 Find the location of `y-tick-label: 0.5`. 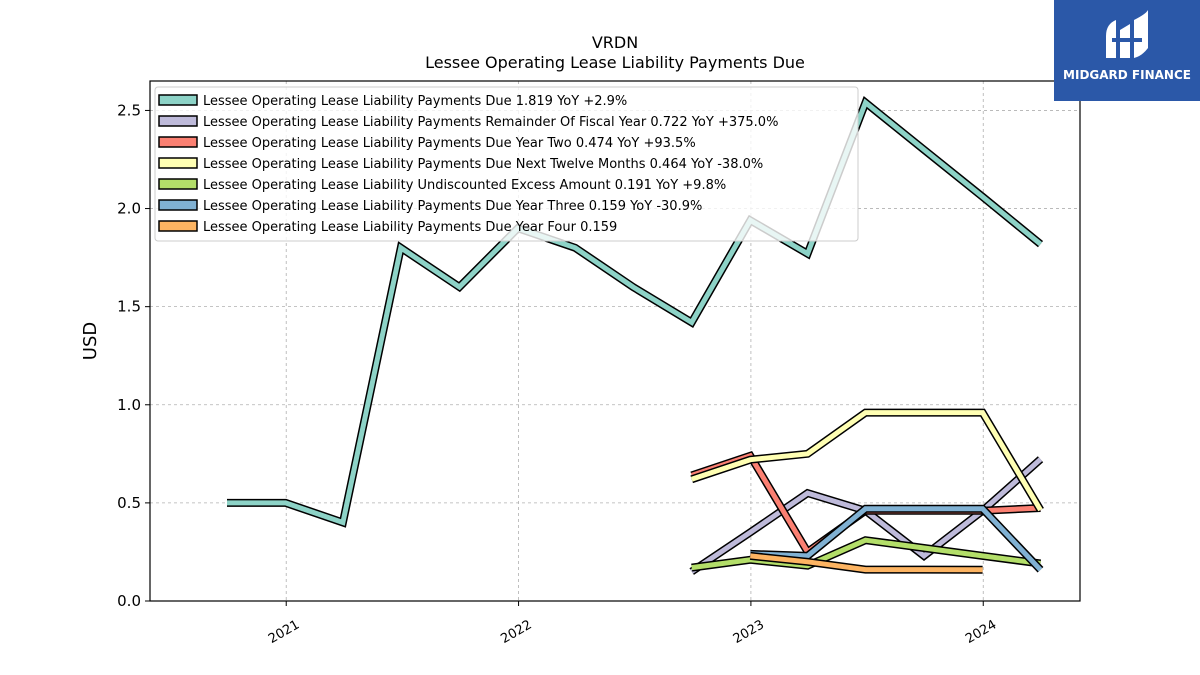

y-tick-label: 0.5 is located at coordinates (129, 503).